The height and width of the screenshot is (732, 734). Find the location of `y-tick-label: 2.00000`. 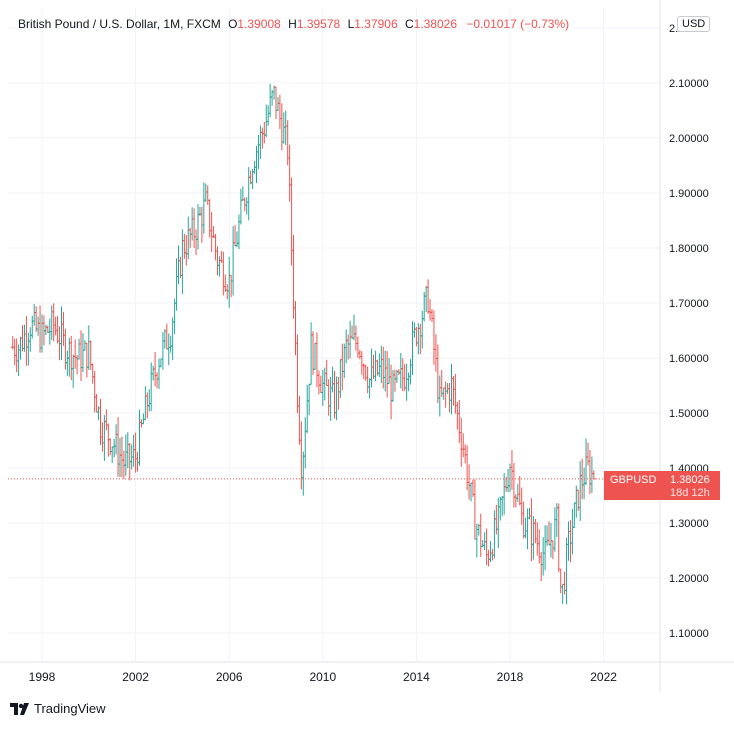

y-tick-label: 2.00000 is located at coordinates (689, 139).